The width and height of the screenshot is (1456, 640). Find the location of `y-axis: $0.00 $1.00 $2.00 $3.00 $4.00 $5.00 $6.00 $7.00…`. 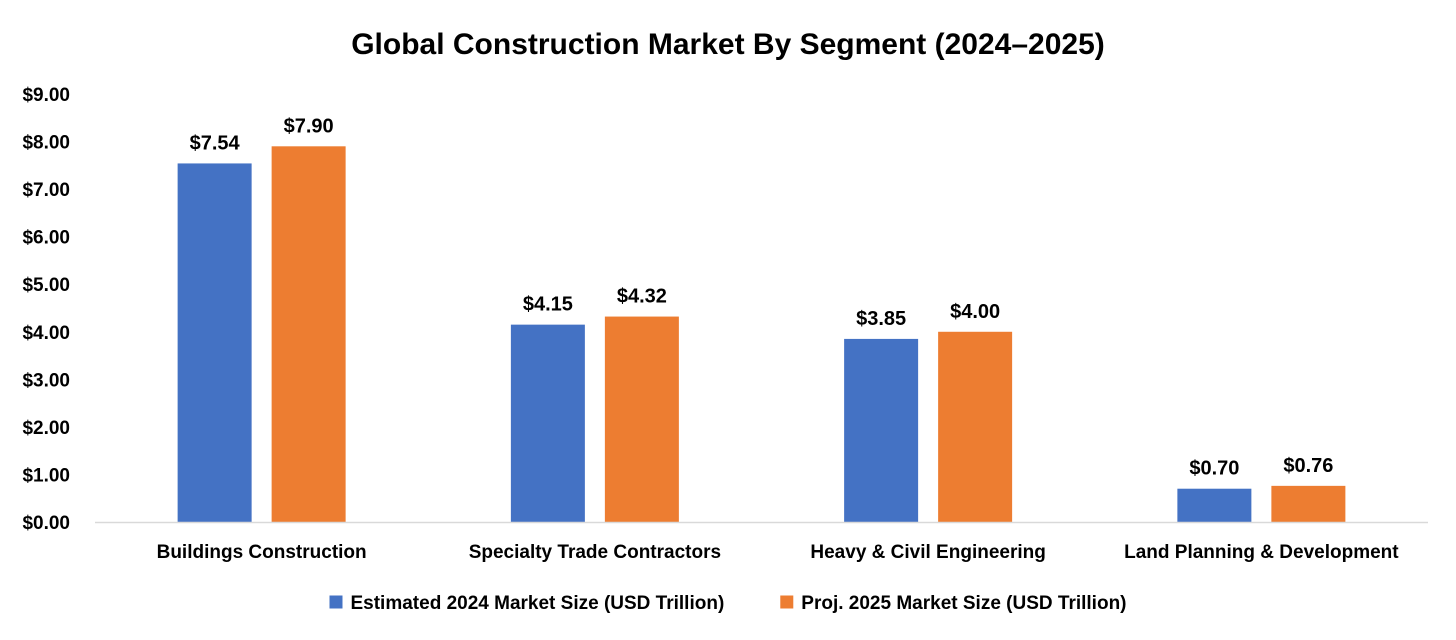

y-axis: $0.00 $1.00 $2.00 $3.00 $4.00 $5.00 $6.00 $7.00… is located at coordinates (46, 309).